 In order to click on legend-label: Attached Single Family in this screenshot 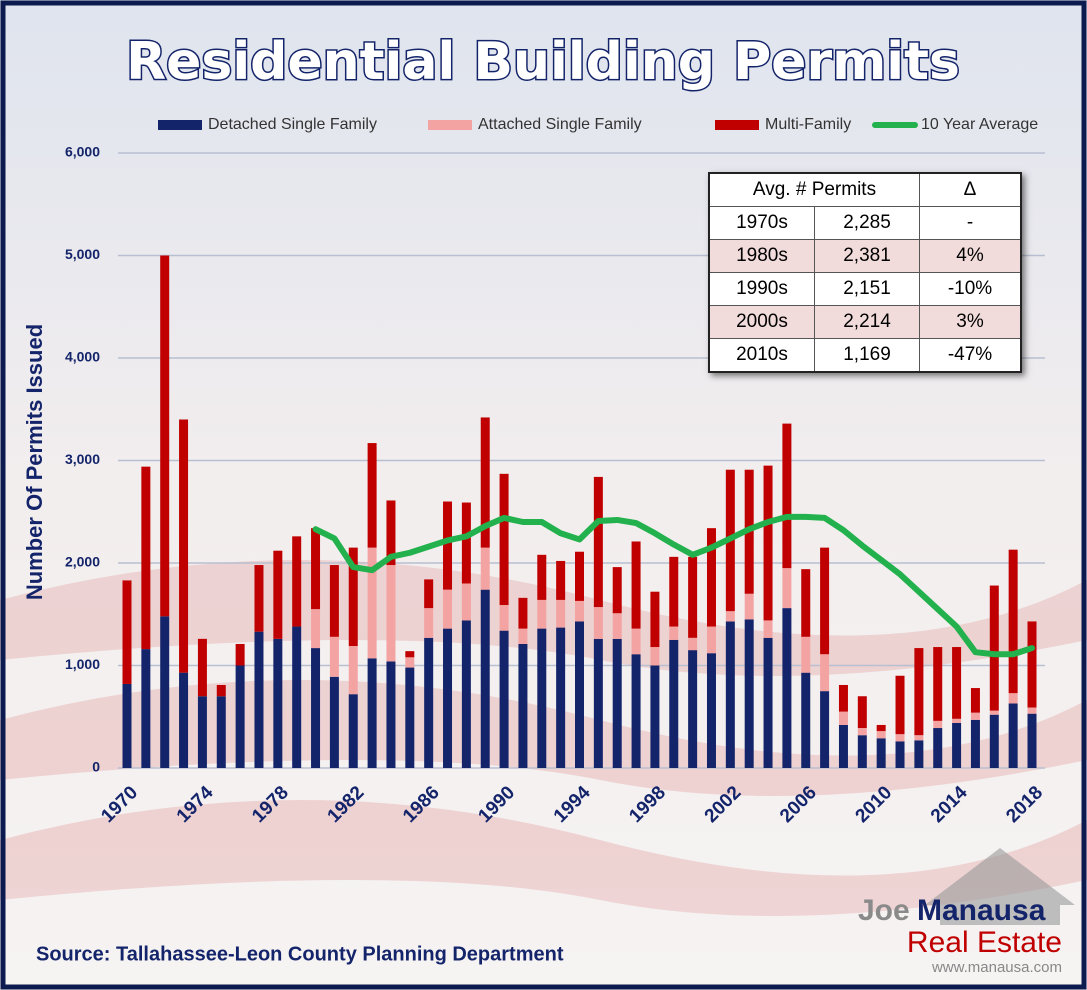, I will do `click(560, 124)`.